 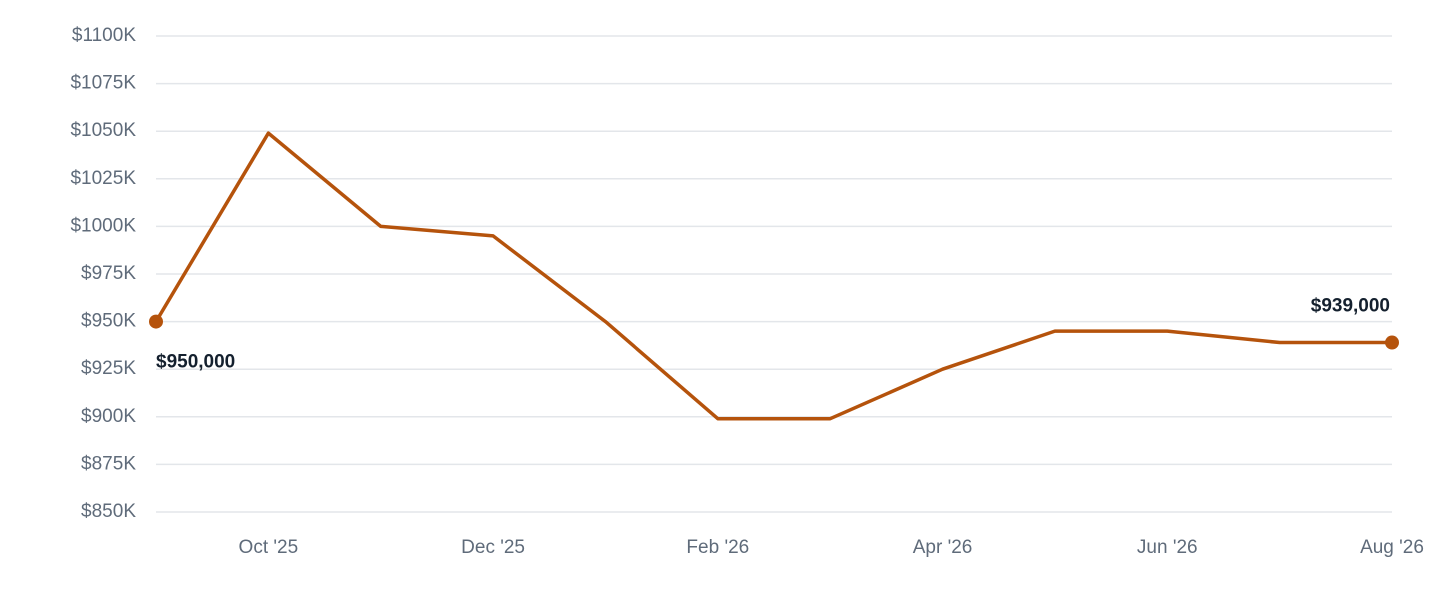 I want to click on y-tick-label: $950K, so click(x=108, y=321).